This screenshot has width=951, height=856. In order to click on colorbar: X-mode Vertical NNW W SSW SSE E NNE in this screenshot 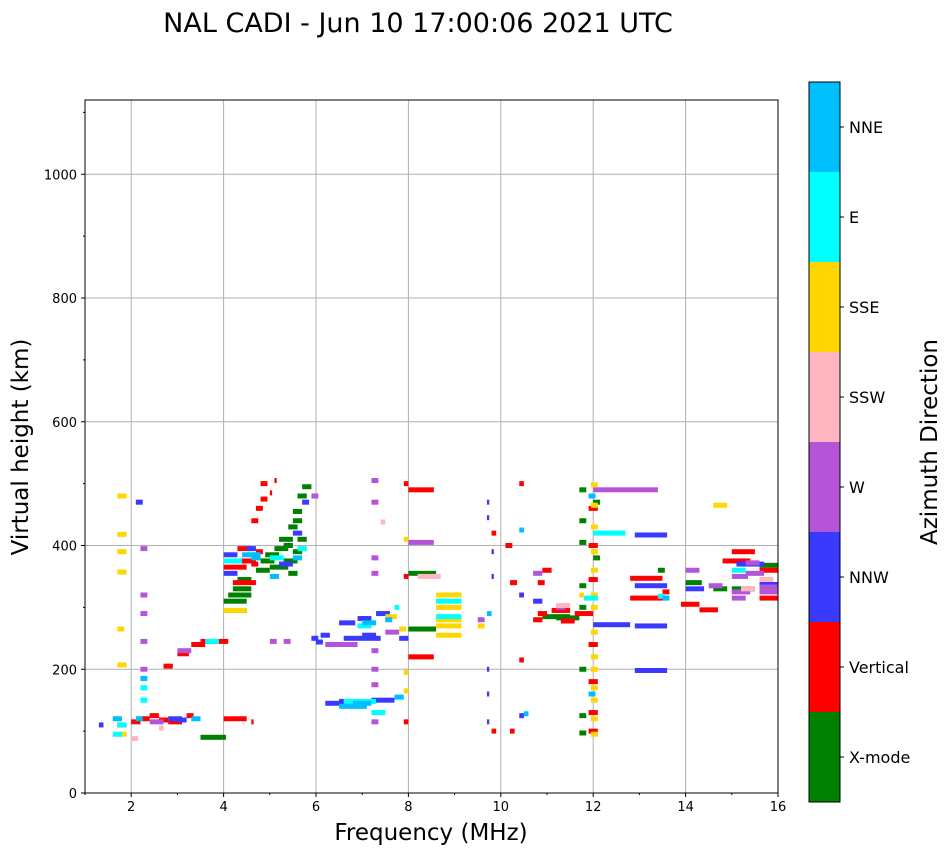, I will do `click(859, 442)`.